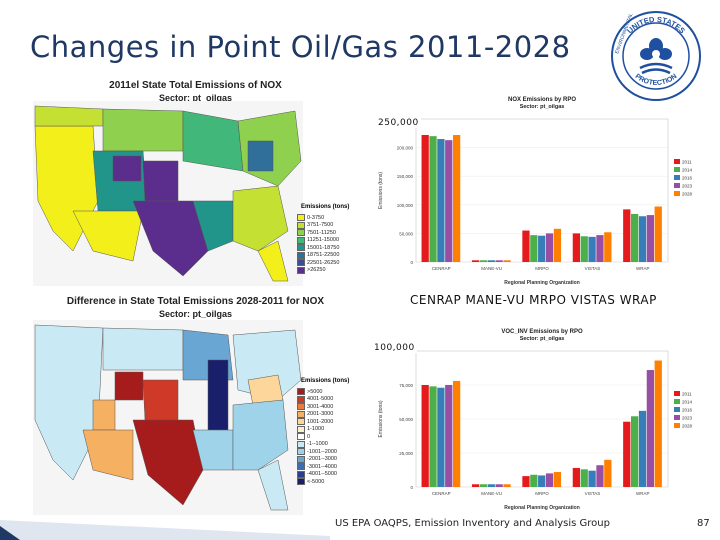 The image size is (720, 540). What do you see at coordinates (260, 156) in the screenshot?
I see `map1-region-appalachia` at bounding box center [260, 156].